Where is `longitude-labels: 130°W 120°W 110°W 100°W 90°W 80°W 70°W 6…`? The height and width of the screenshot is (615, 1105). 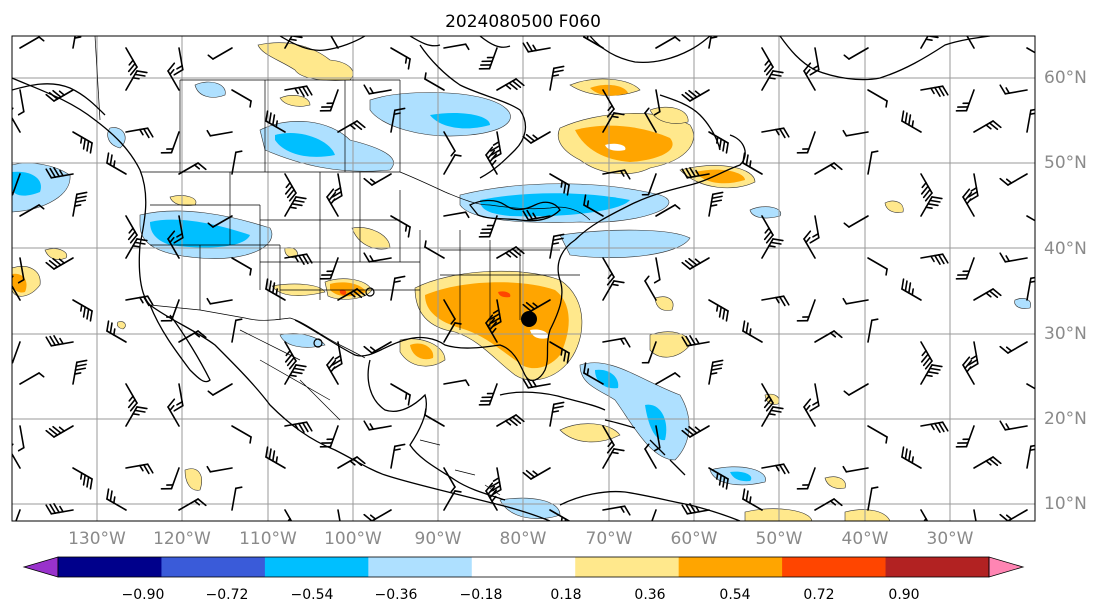
longitude-labels: 130°W 120°W 110°W 100°W 90°W 80°W 70°W 6… is located at coordinates (521, 539).